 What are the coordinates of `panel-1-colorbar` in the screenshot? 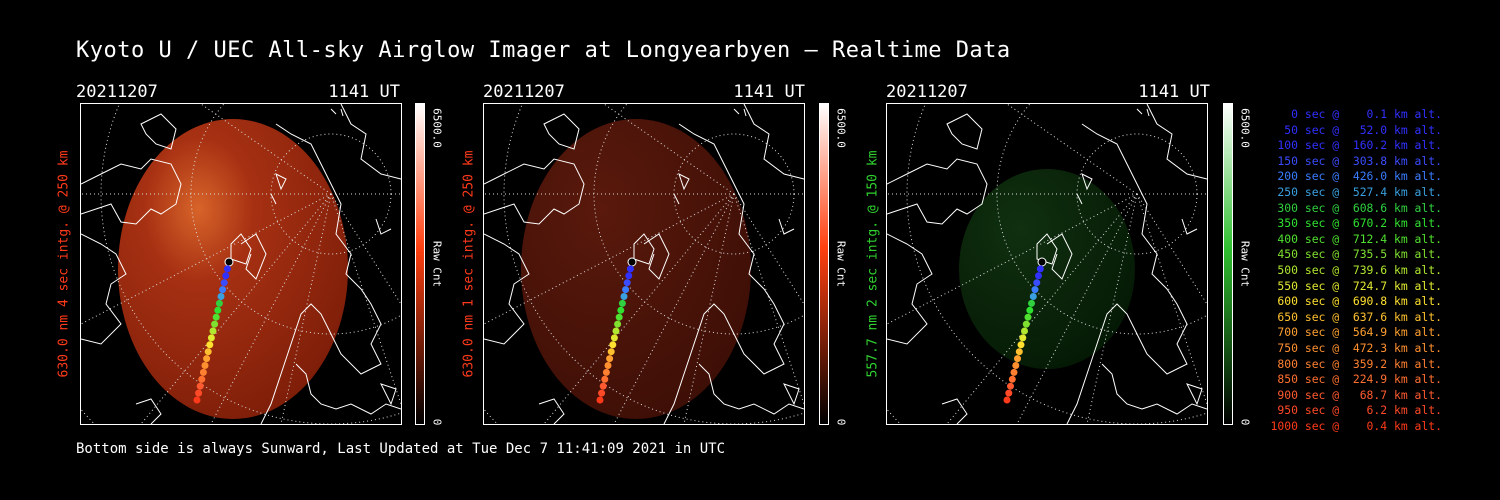 It's located at (420, 264).